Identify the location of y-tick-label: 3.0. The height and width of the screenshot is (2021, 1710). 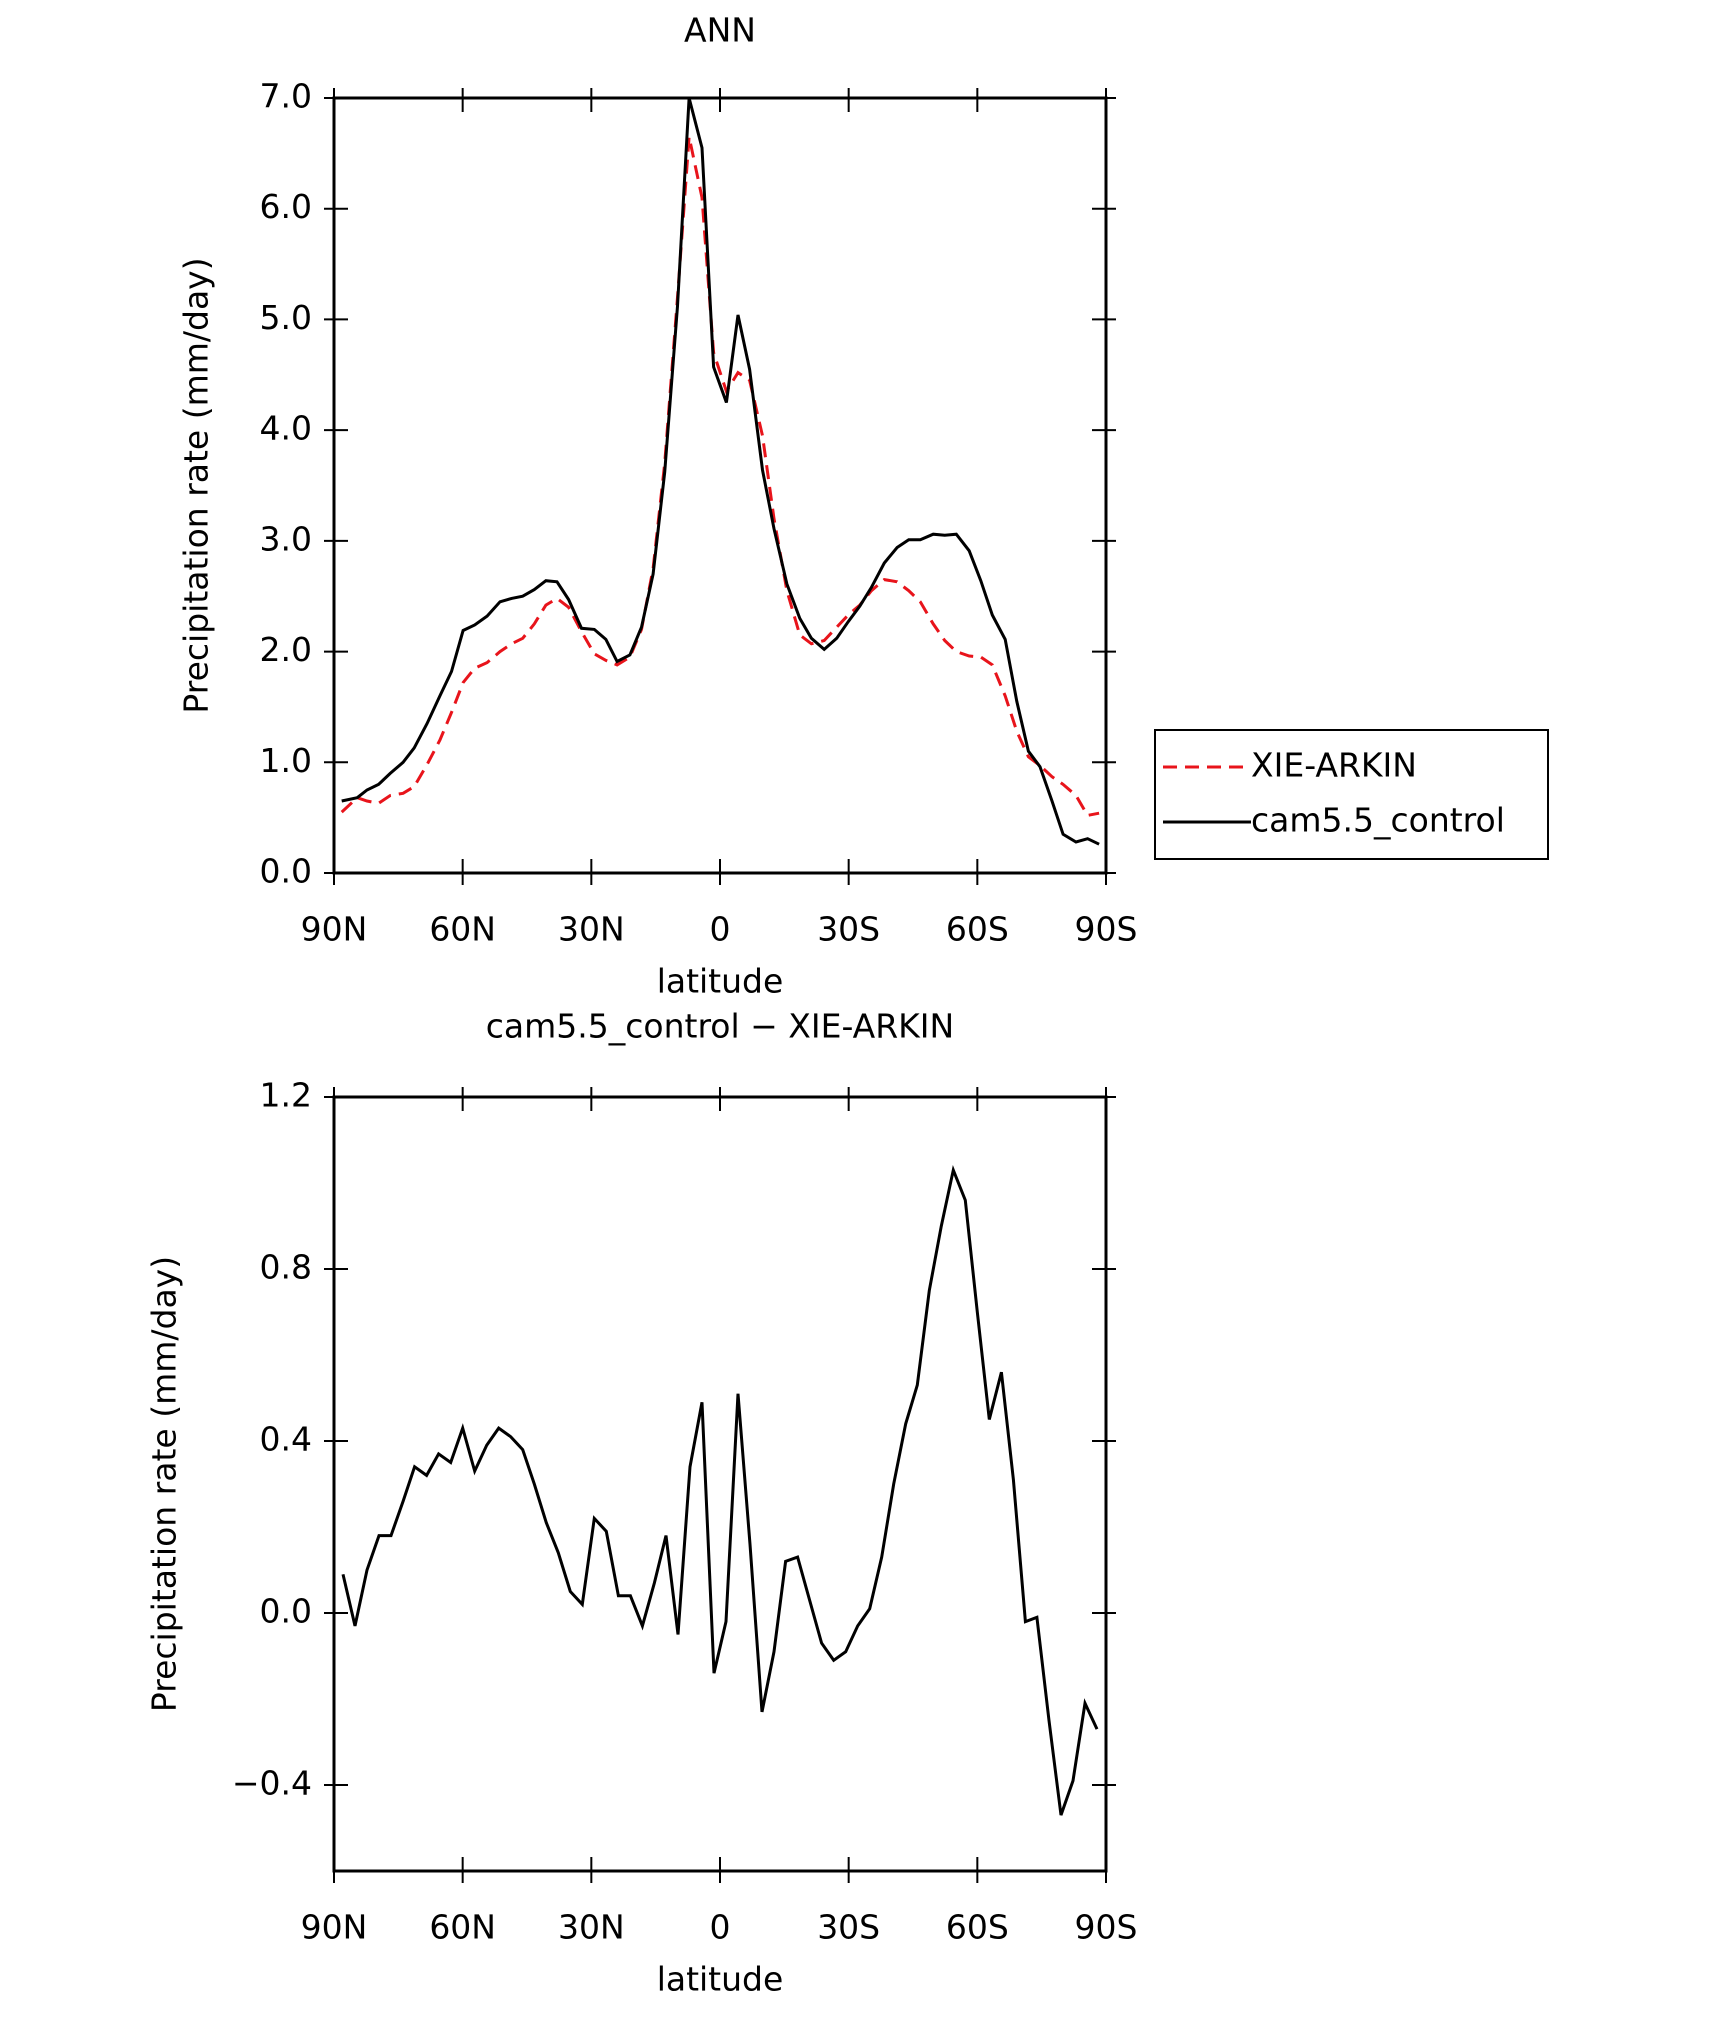
(286, 538).